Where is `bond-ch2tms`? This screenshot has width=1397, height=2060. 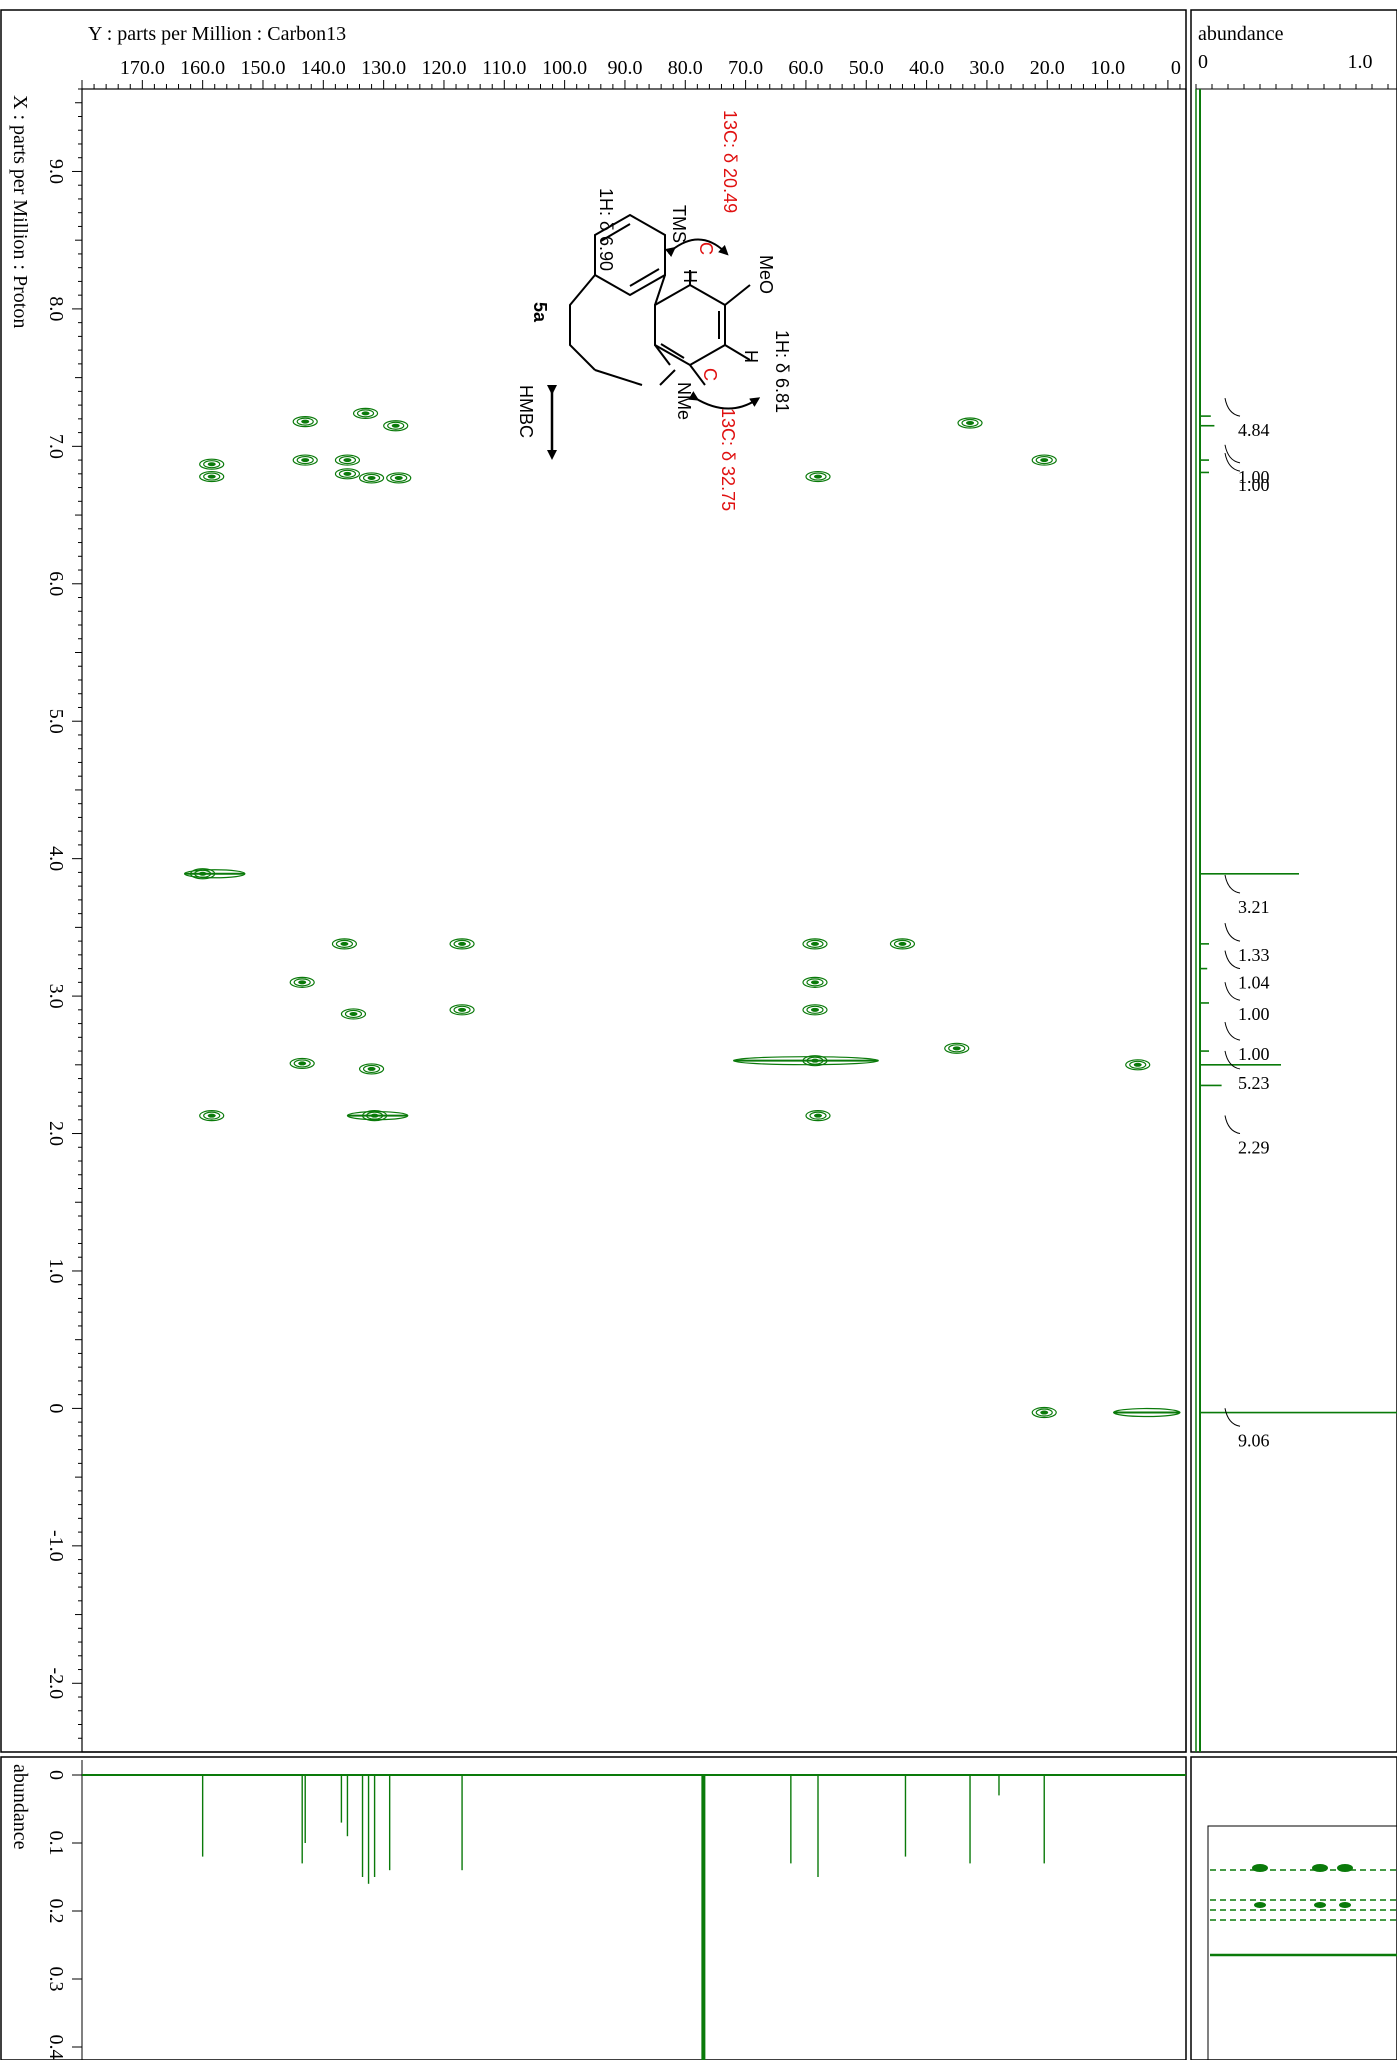 bond-ch2tms is located at coordinates (737, 295).